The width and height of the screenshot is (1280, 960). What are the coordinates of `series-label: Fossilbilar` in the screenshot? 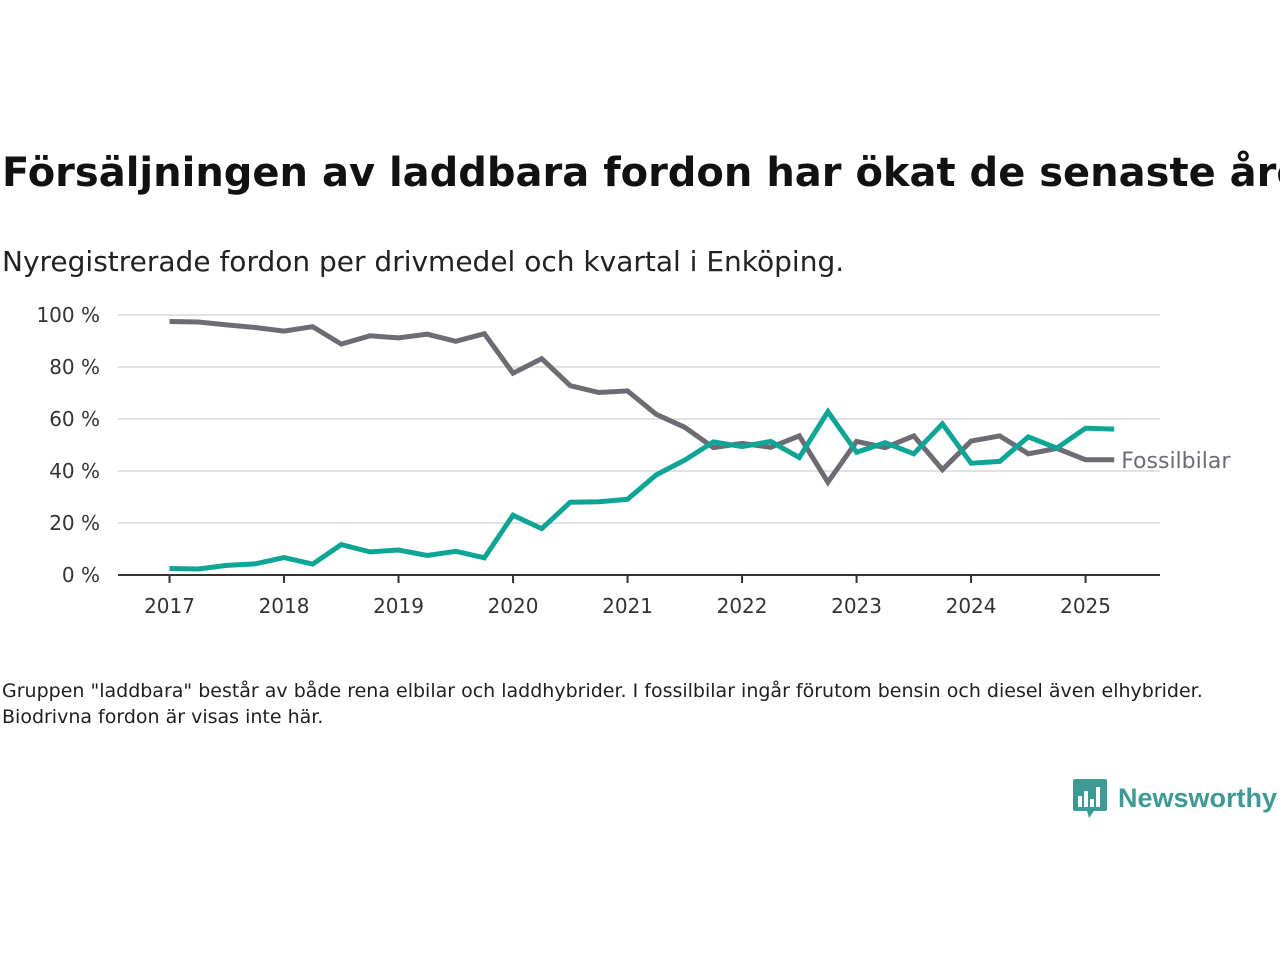 It's located at (1176, 461).